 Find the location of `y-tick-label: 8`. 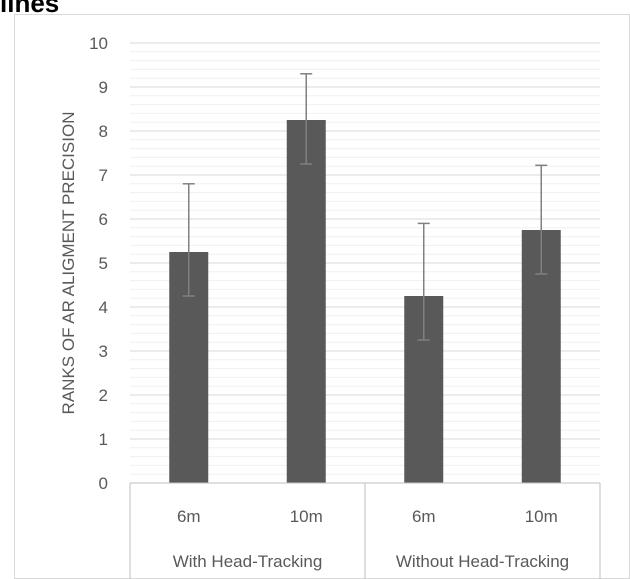

y-tick-label: 8 is located at coordinates (103, 131).